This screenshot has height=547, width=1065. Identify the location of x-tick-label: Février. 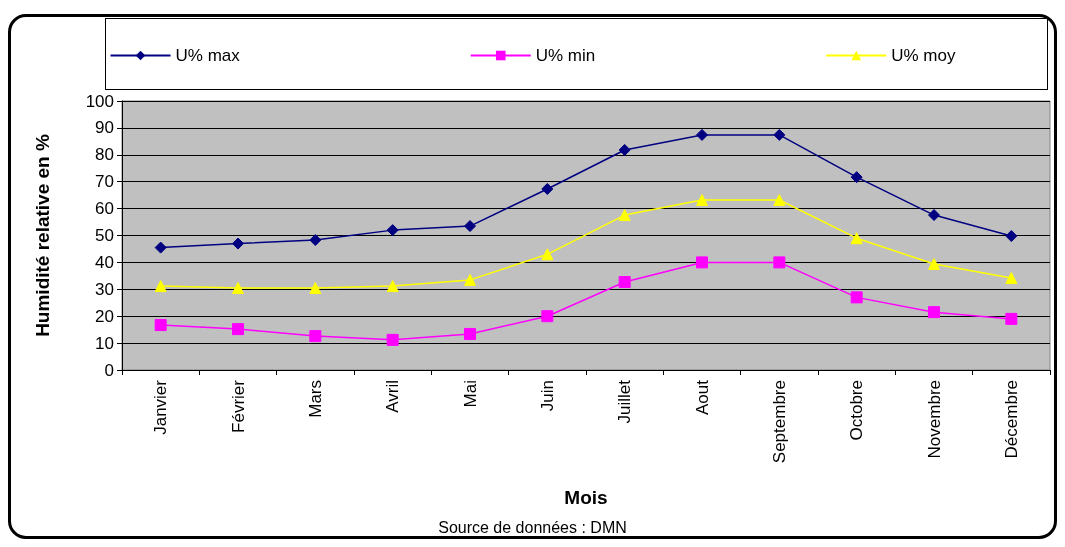
(238, 406).